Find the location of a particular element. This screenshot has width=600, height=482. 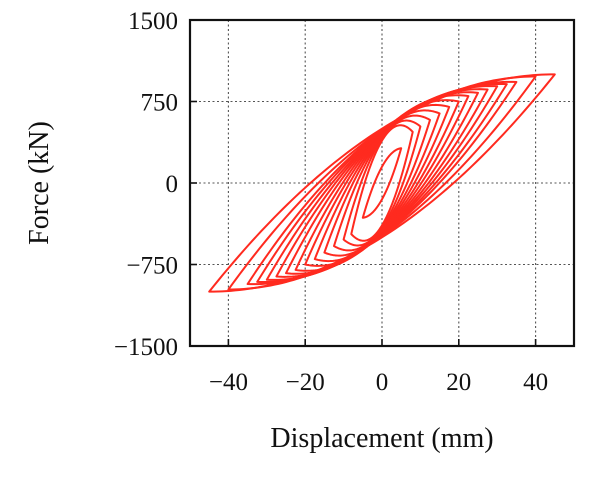

x-tick-label: −40 is located at coordinates (228, 382).